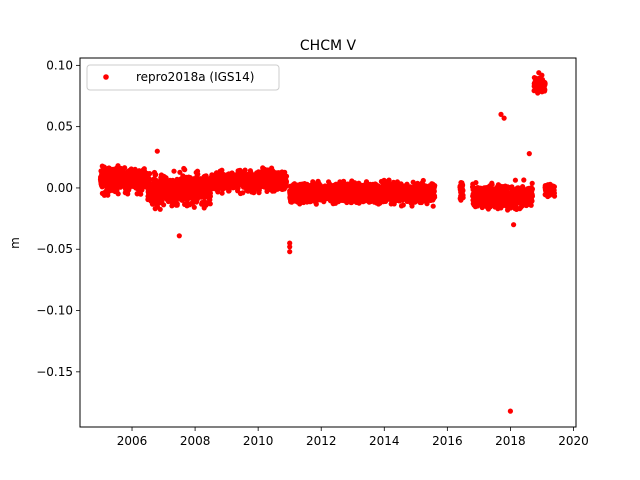 The width and height of the screenshot is (640, 480). Describe the element at coordinates (54, 249) in the screenshot. I see `y-tick-label: −0.05` at that location.